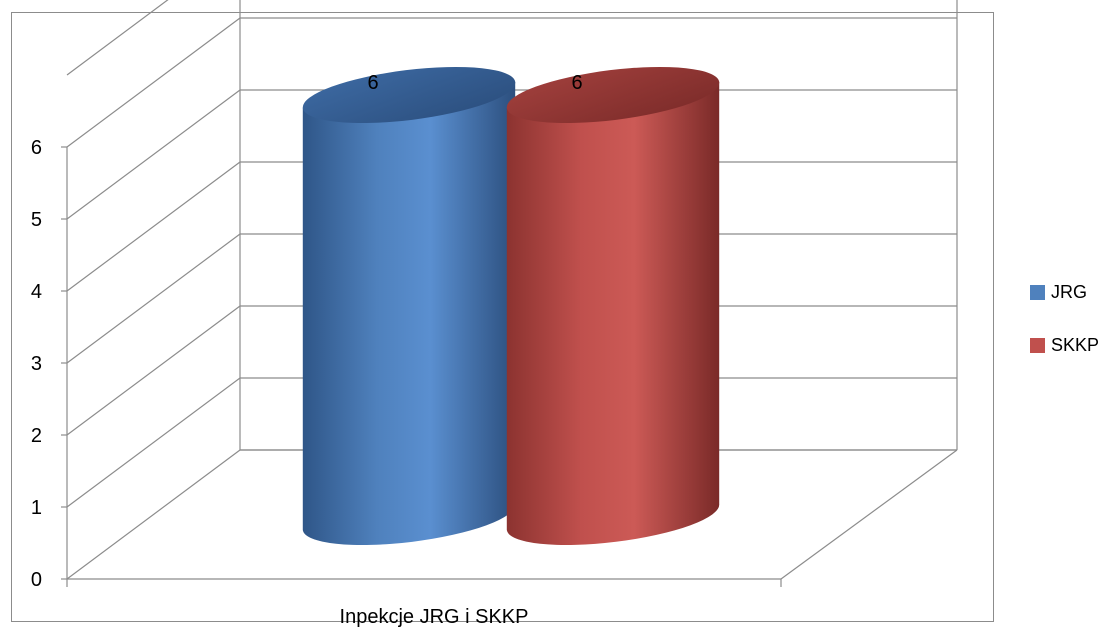 The width and height of the screenshot is (1109, 629). What do you see at coordinates (869, 514) in the screenshot?
I see `floor-right-edge` at bounding box center [869, 514].